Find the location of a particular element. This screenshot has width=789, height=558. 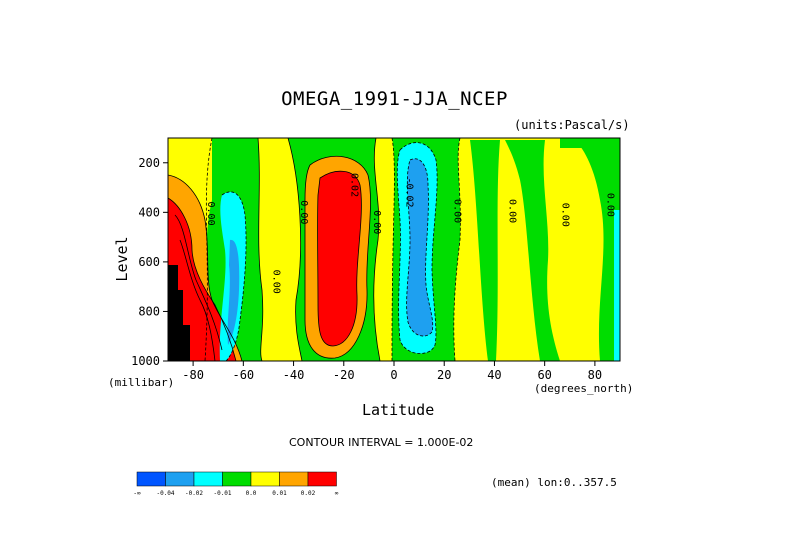

legend-boundary-label: 0.01 is located at coordinates (279, 493).